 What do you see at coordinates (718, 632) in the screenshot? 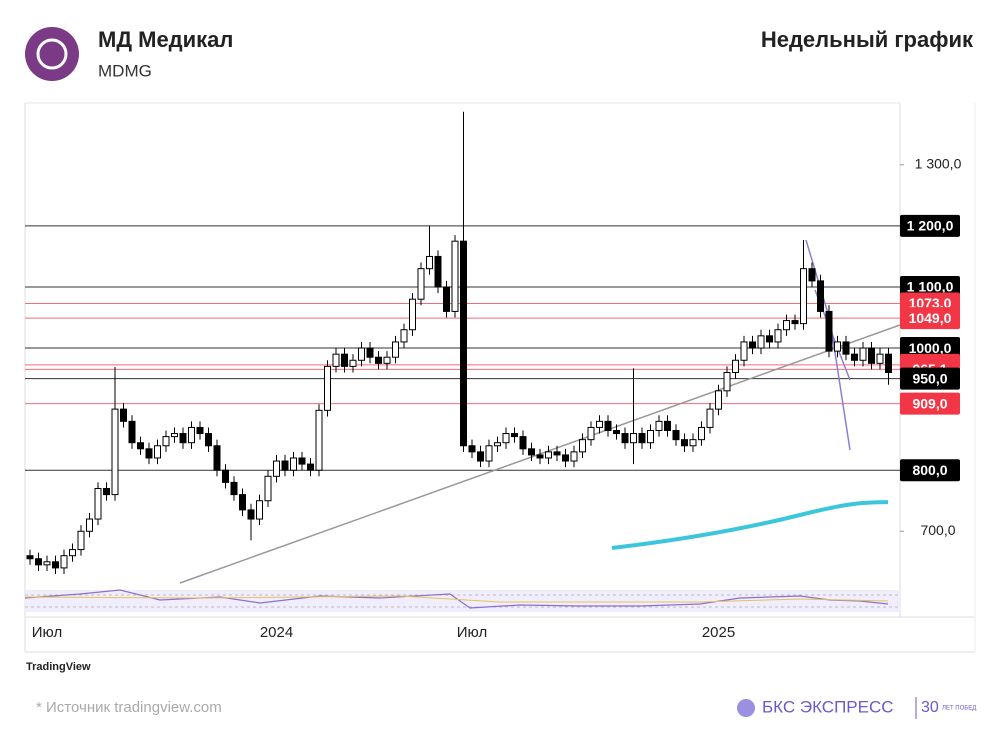
I see `x-tick-label: 2025` at bounding box center [718, 632].